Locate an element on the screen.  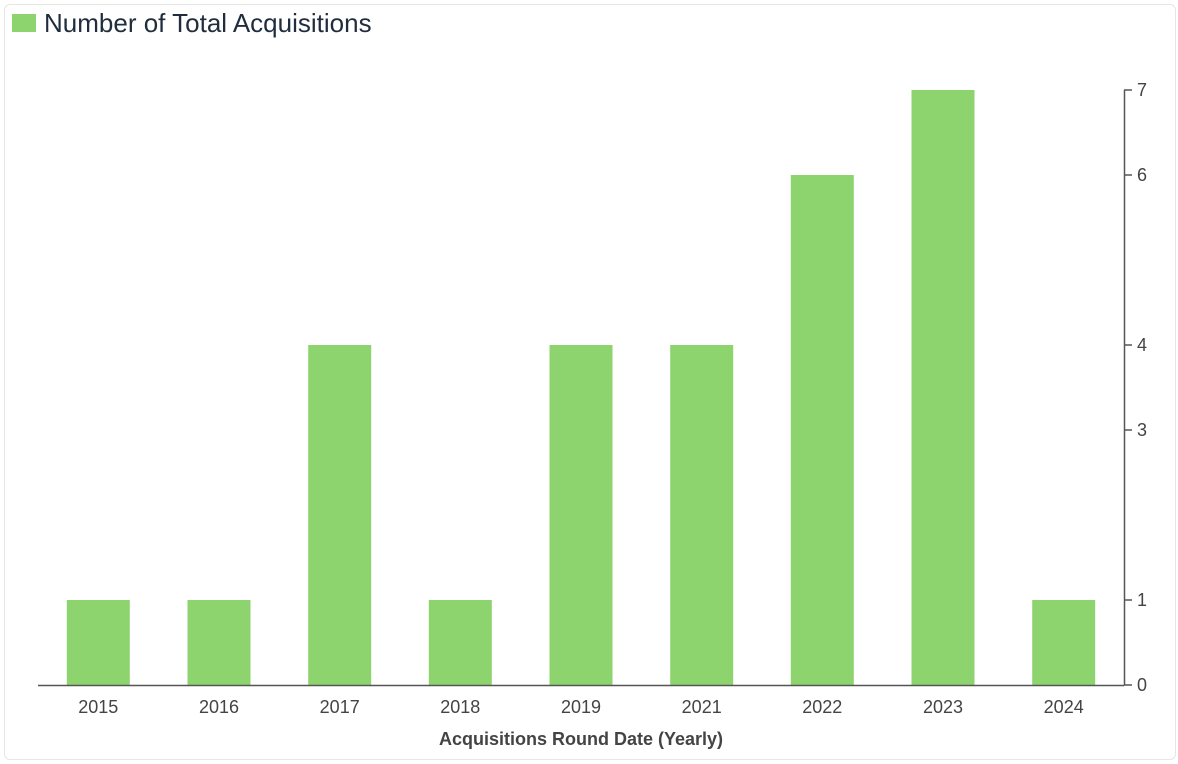
legend: Number of Total Acquisitions is located at coordinates (192, 23).